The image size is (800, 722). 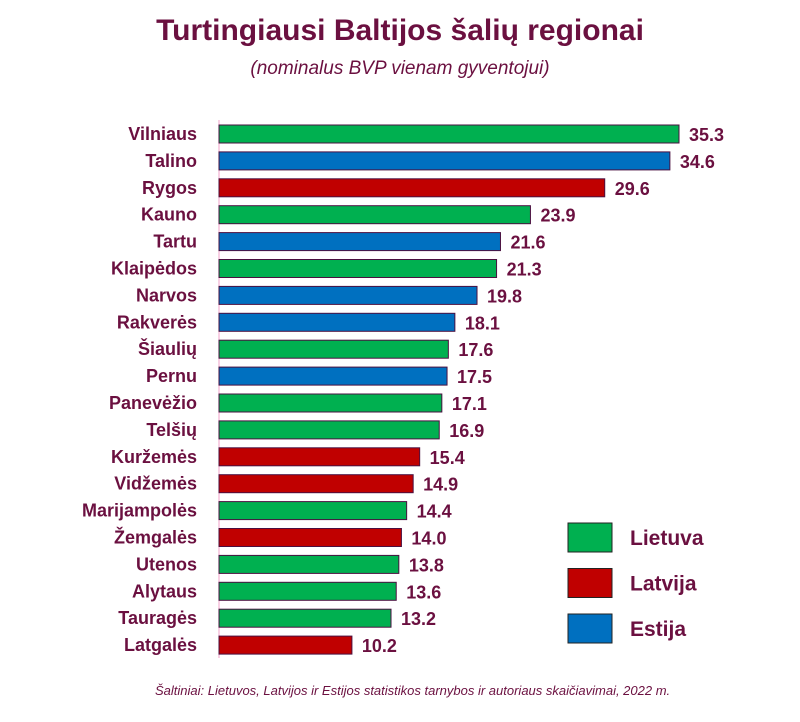 What do you see at coordinates (171, 376) in the screenshot?
I see `category-label: Pernu` at bounding box center [171, 376].